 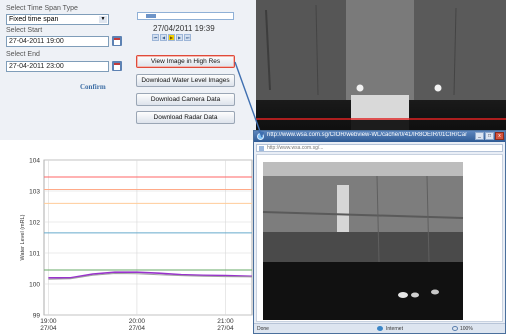 What do you see at coordinates (225, 321) in the screenshot?
I see `x-tick-label: 21:00` at bounding box center [225, 321].